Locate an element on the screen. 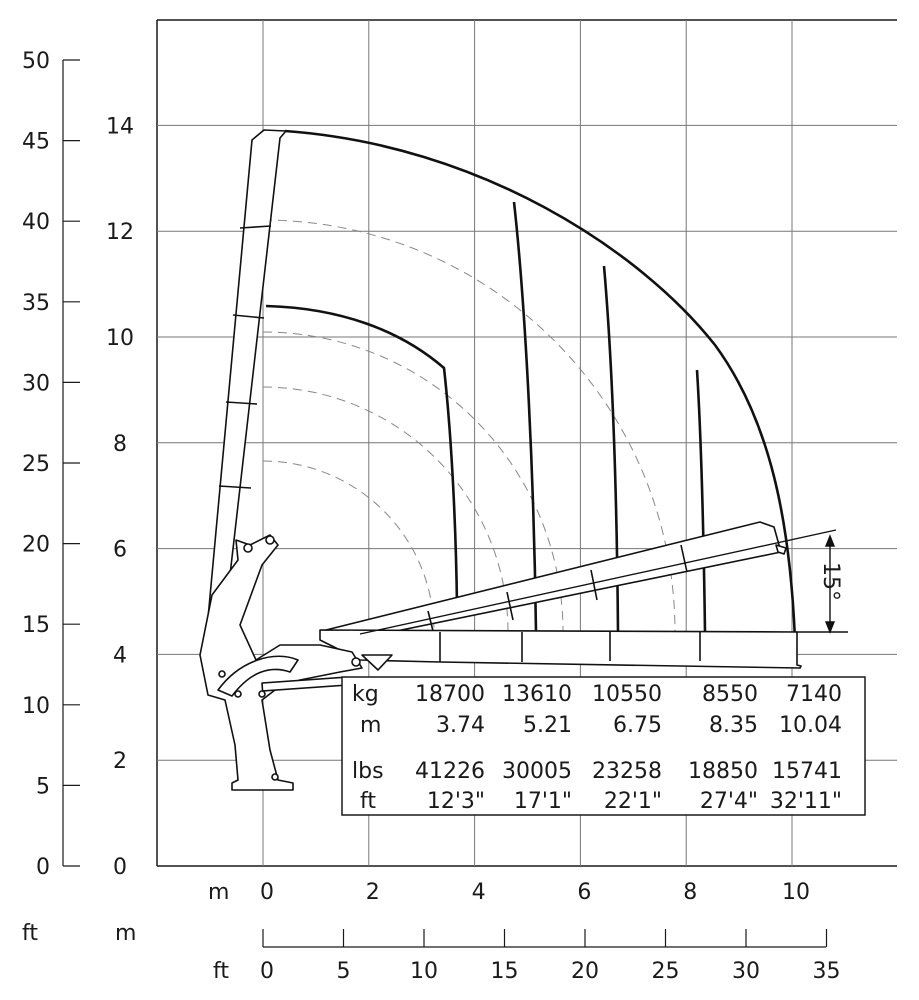  bottom-m-tick-label: 10 is located at coordinates (796, 892).